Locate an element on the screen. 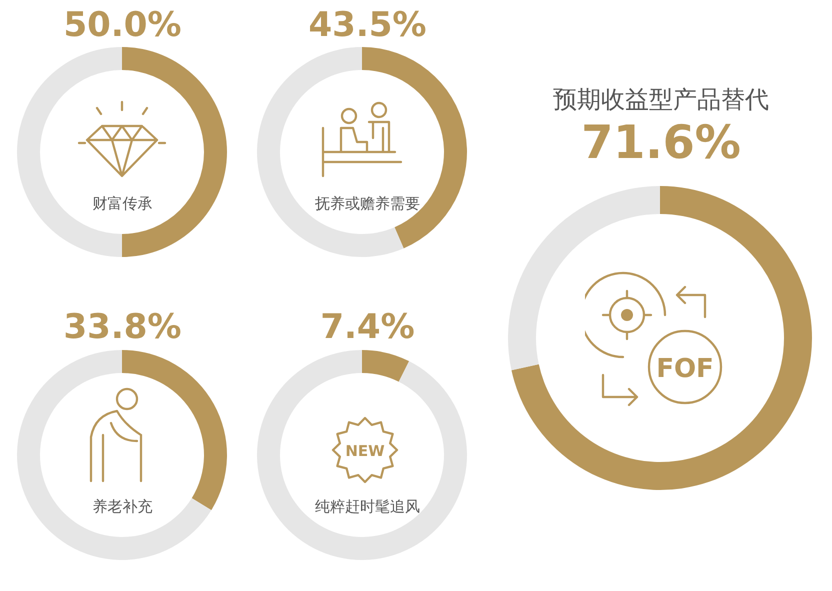 The height and width of the screenshot is (591, 832). text: 抚养或赡养需要 is located at coordinates (367, 203).